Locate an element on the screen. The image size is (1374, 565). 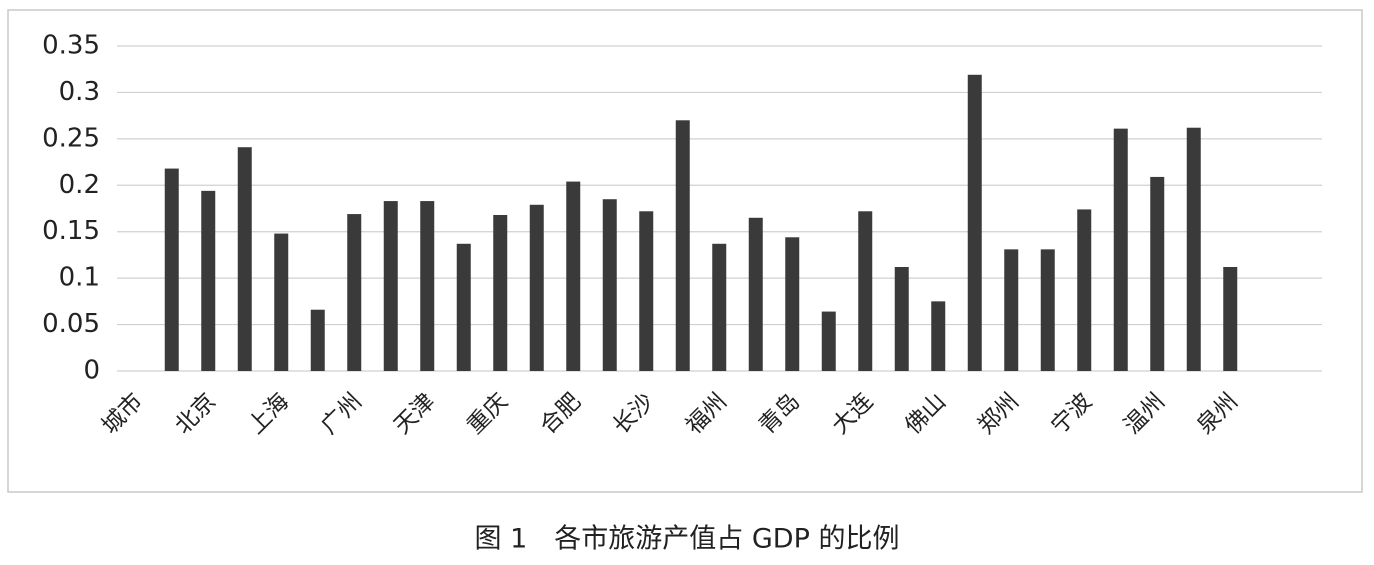
y-tick-label: 0.05 is located at coordinates (71, 324).